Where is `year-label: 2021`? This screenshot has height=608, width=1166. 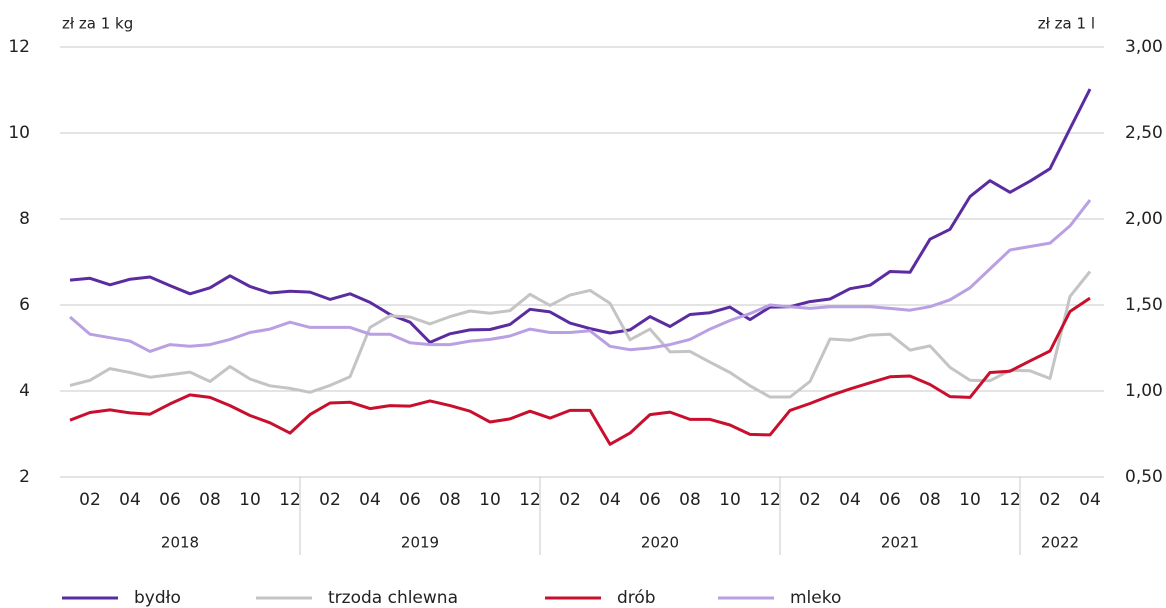 year-label: 2021 is located at coordinates (900, 543).